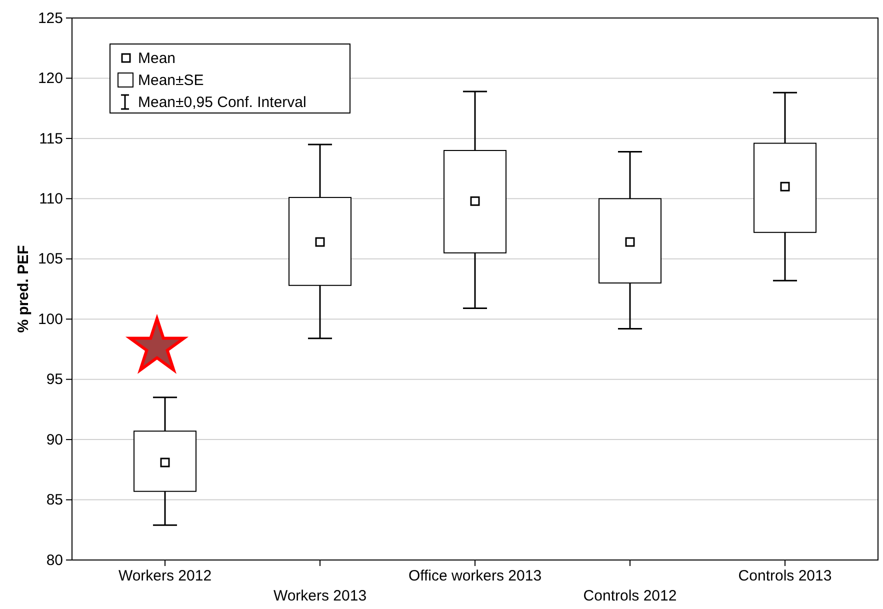  What do you see at coordinates (54, 379) in the screenshot?
I see `y-tick-label: 95` at bounding box center [54, 379].